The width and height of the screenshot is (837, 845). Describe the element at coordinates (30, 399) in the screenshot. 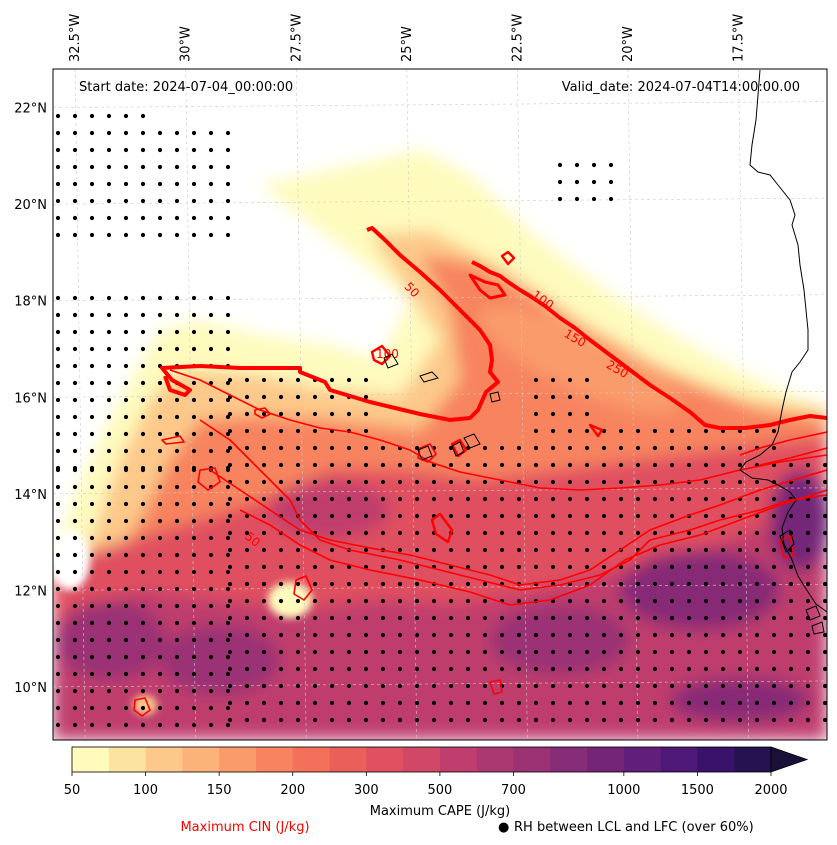

I see `latitude-tick-labels: 22°N 20°N 18°N 16°N 14°N 12°N 10°N` at that location.